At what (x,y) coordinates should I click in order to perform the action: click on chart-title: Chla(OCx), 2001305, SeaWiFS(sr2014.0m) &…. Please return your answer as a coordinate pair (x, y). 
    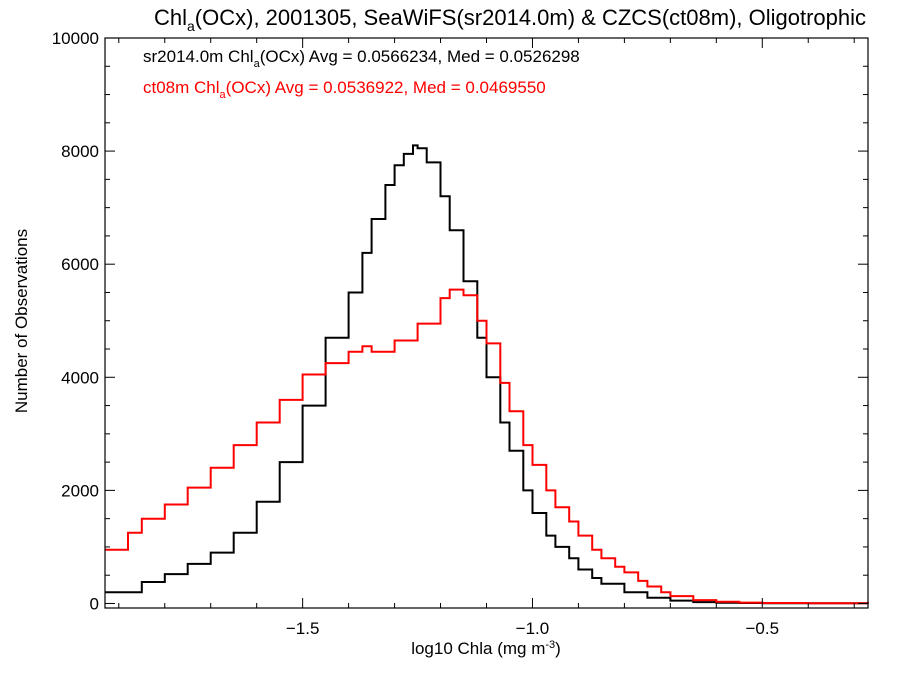
    Looking at the image, I should click on (510, 19).